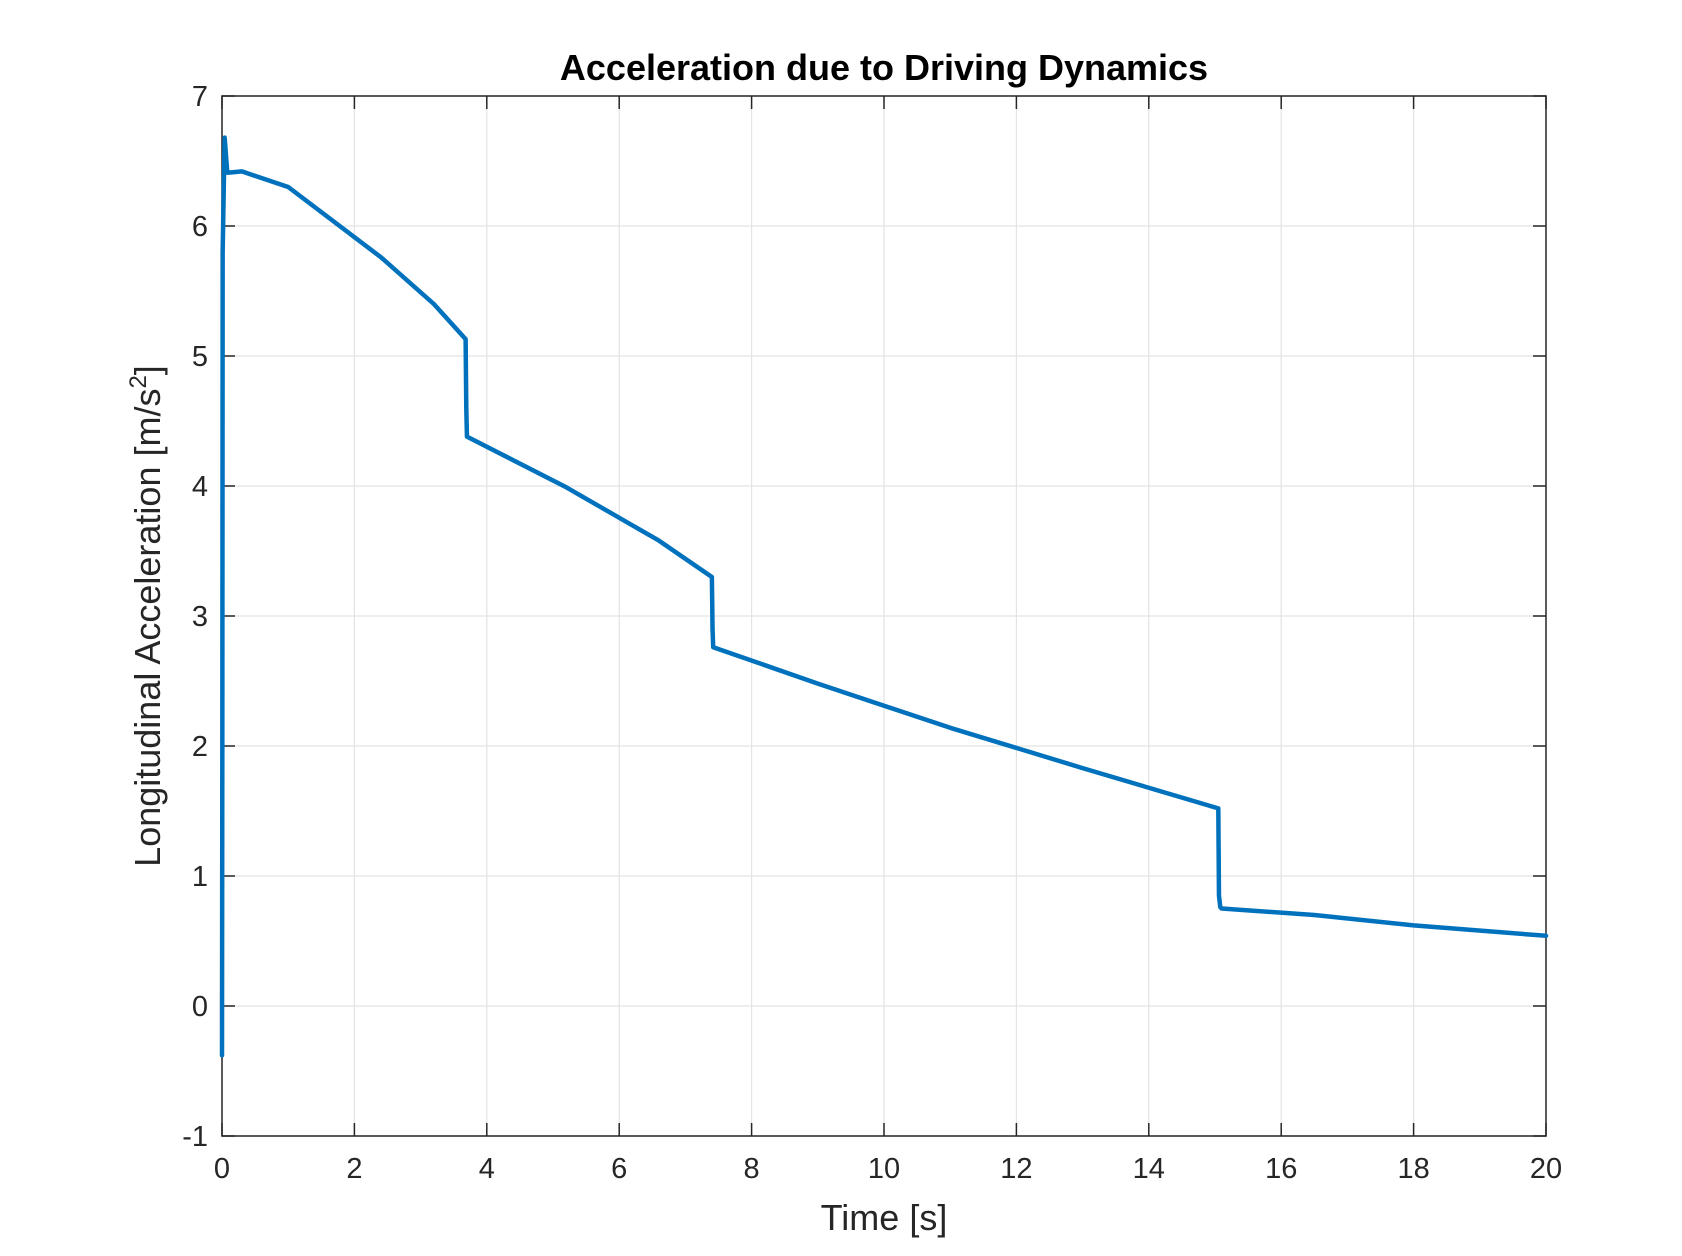 The image size is (1682, 1256). I want to click on chart-title: Acceleration due to Driving Dynamics, so click(884, 67).